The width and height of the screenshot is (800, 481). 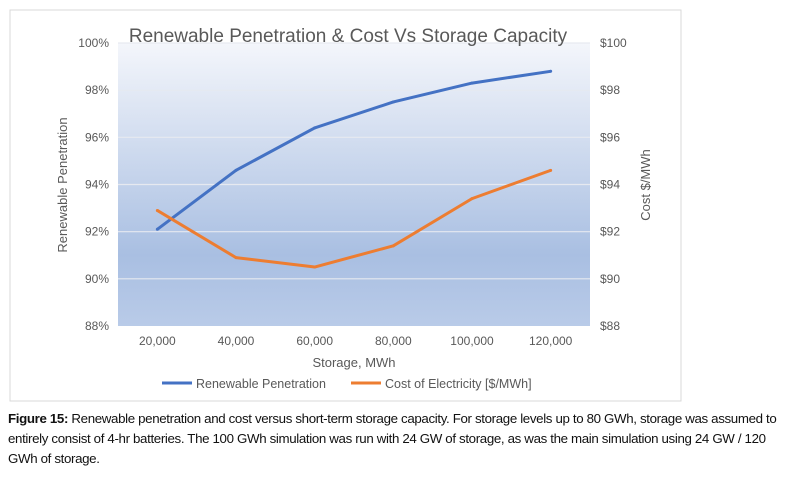 What do you see at coordinates (97, 232) in the screenshot?
I see `y-tick-label: 92%` at bounding box center [97, 232].